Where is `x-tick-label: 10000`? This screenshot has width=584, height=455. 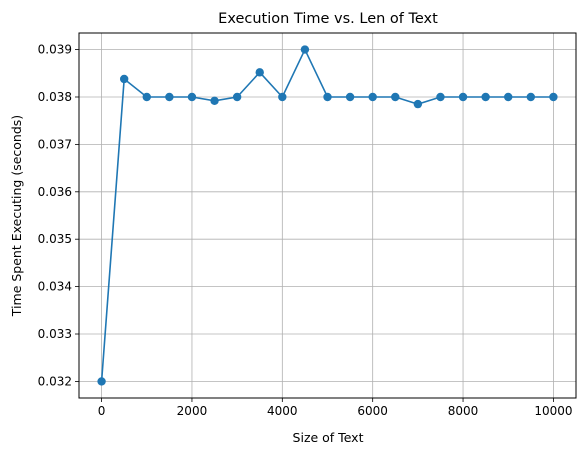 x-tick-label: 10000 is located at coordinates (553, 411).